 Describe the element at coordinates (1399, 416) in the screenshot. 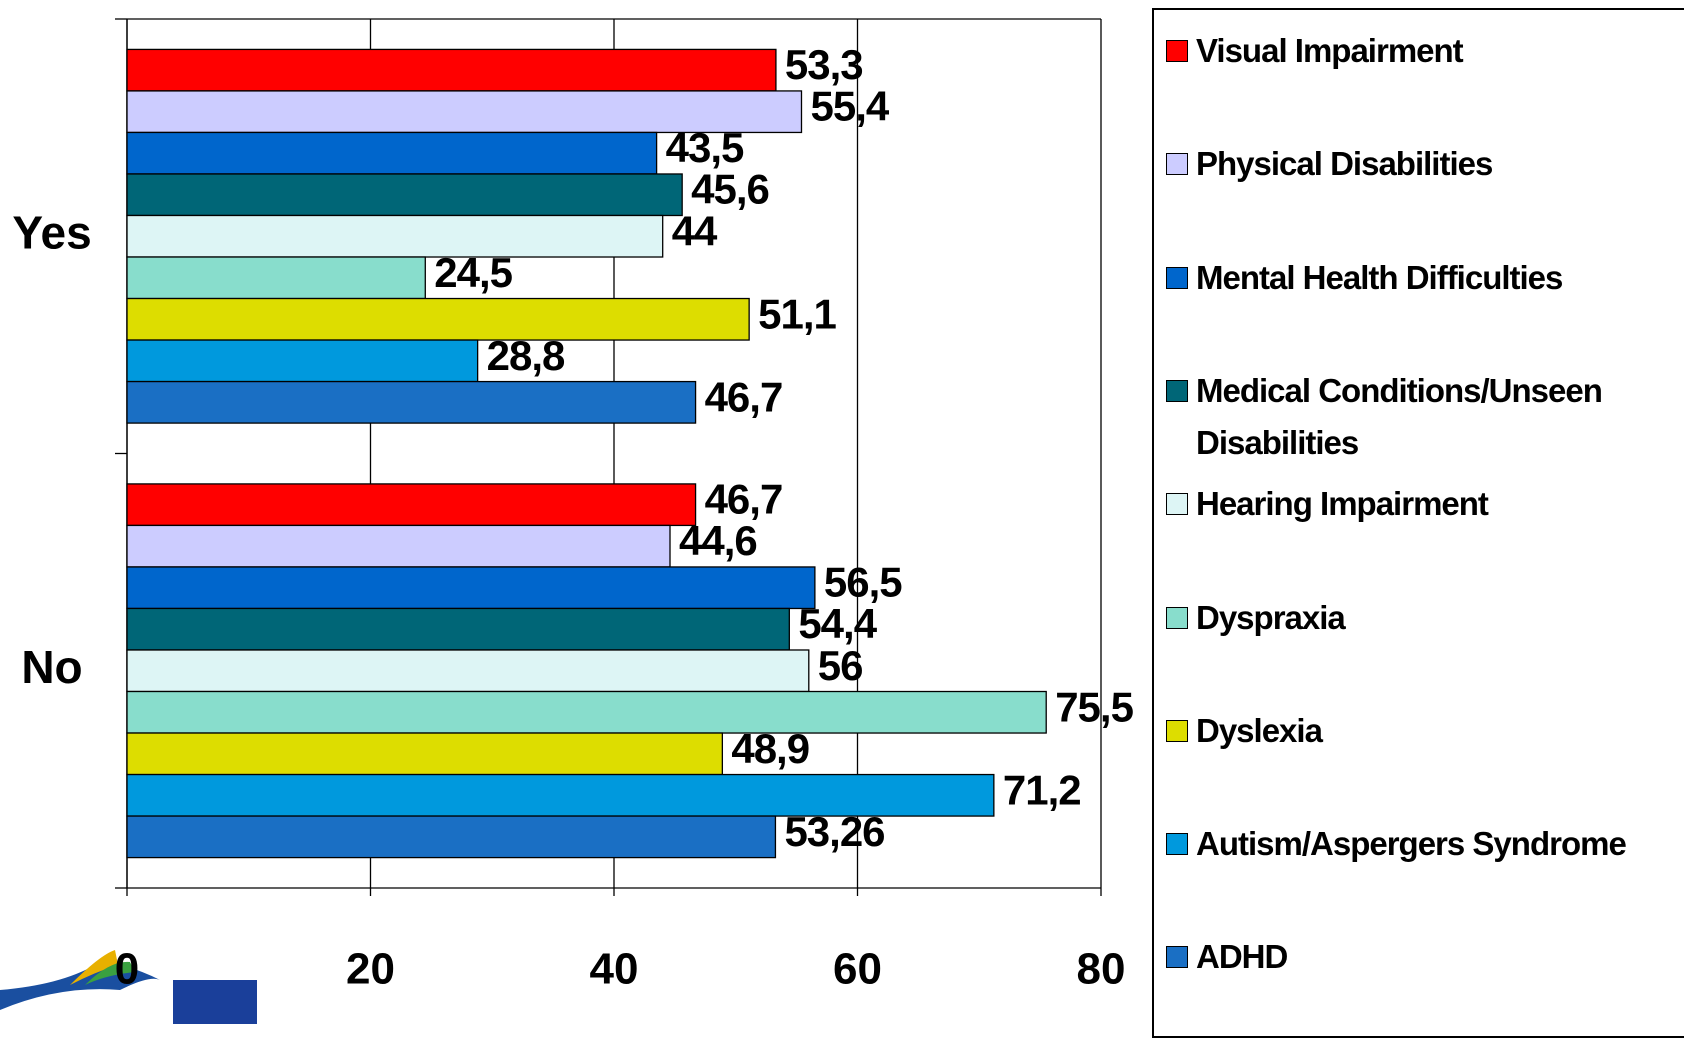

I see `legend-label: Medical Conditions/Unseen Disabilities` at that location.